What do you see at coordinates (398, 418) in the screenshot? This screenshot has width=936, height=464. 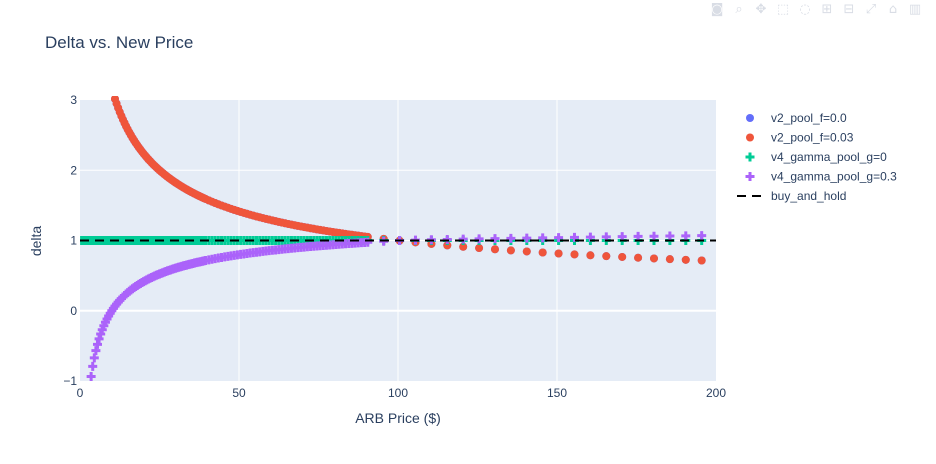 I see `x-axis-title: ARB Price ($)` at bounding box center [398, 418].